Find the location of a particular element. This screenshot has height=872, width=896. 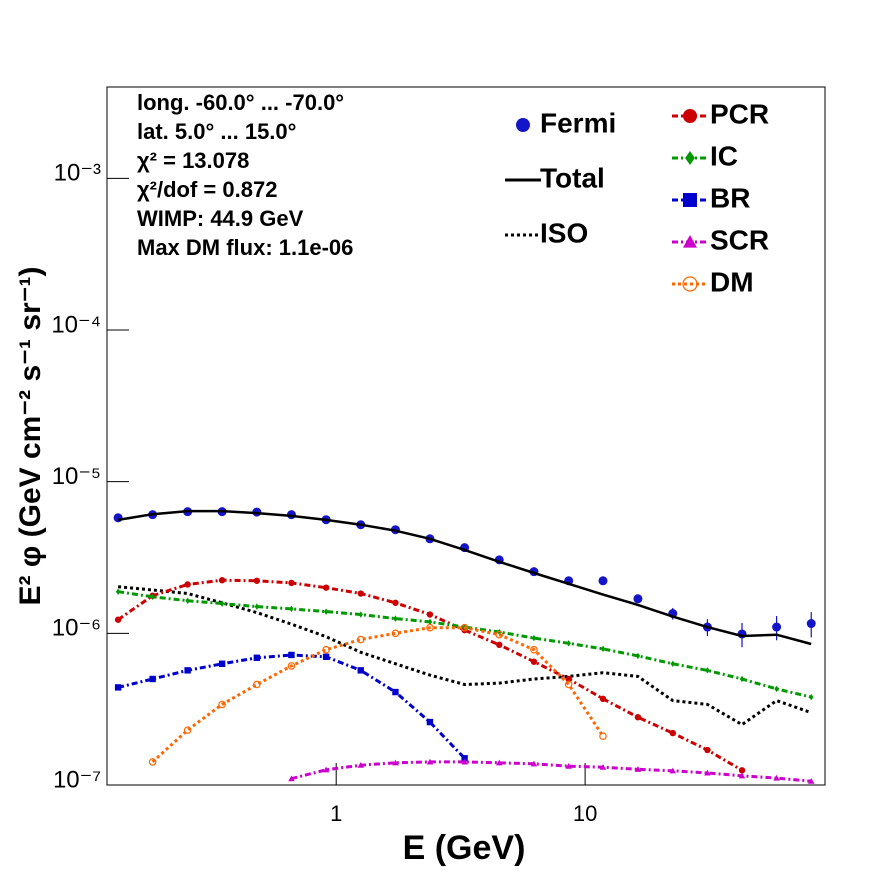

x-tick-label: 1 is located at coordinates (336, 813).